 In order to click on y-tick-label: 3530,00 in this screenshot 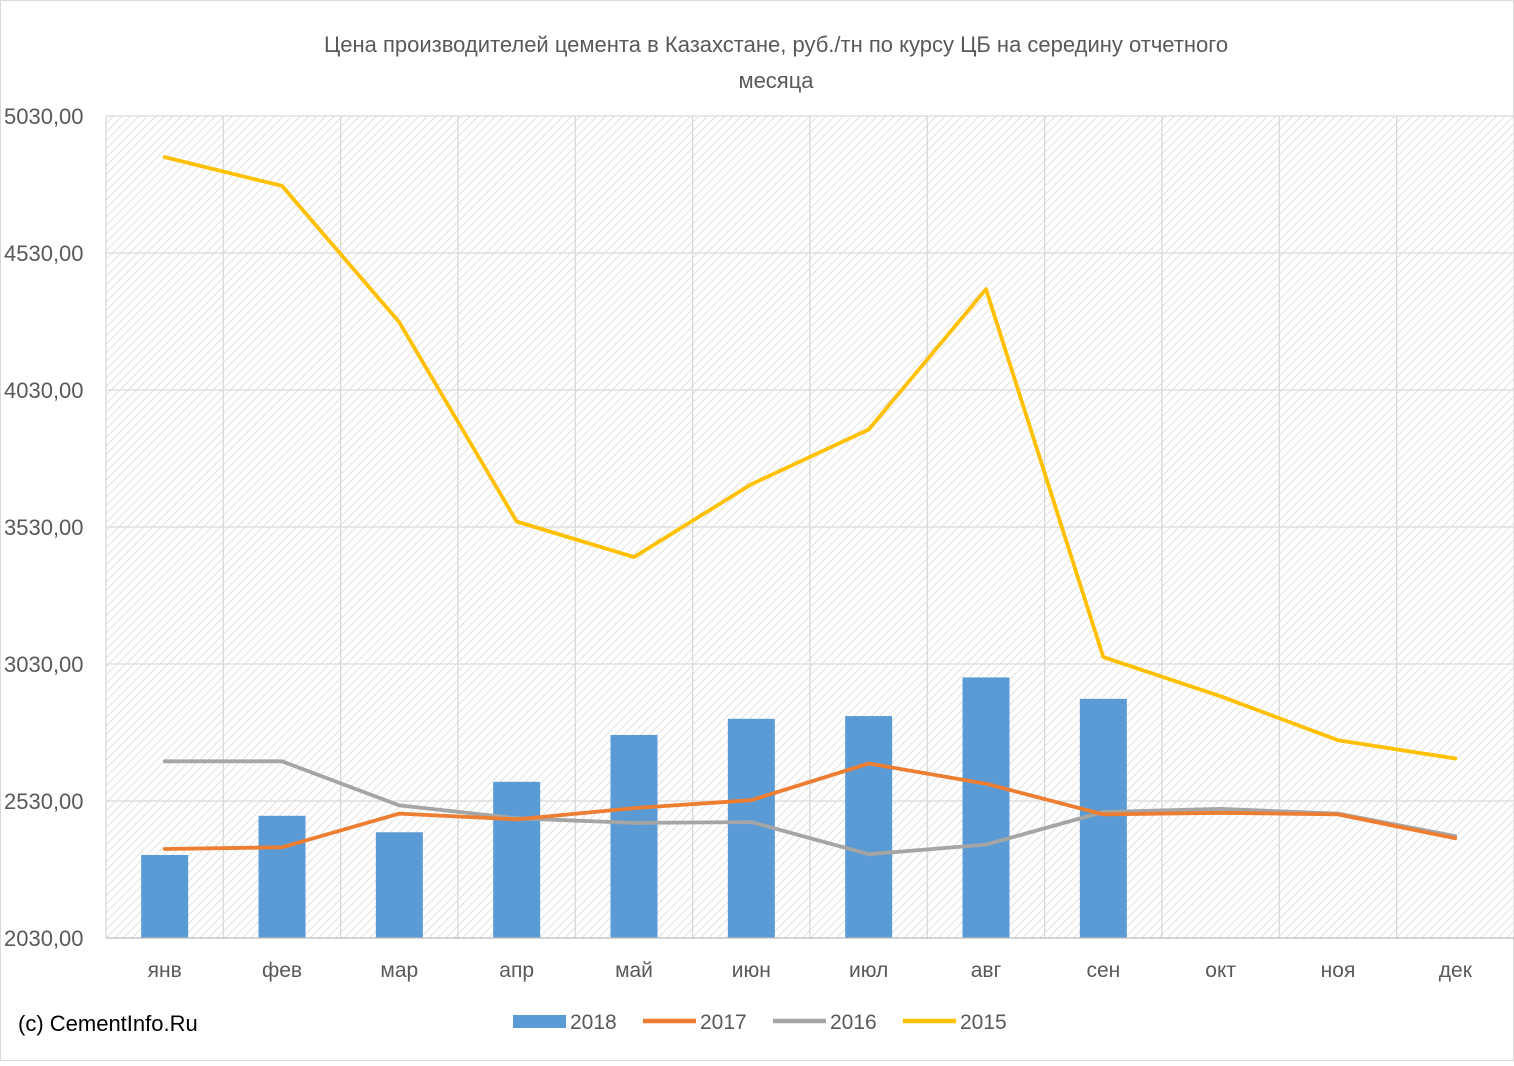, I will do `click(44, 527)`.